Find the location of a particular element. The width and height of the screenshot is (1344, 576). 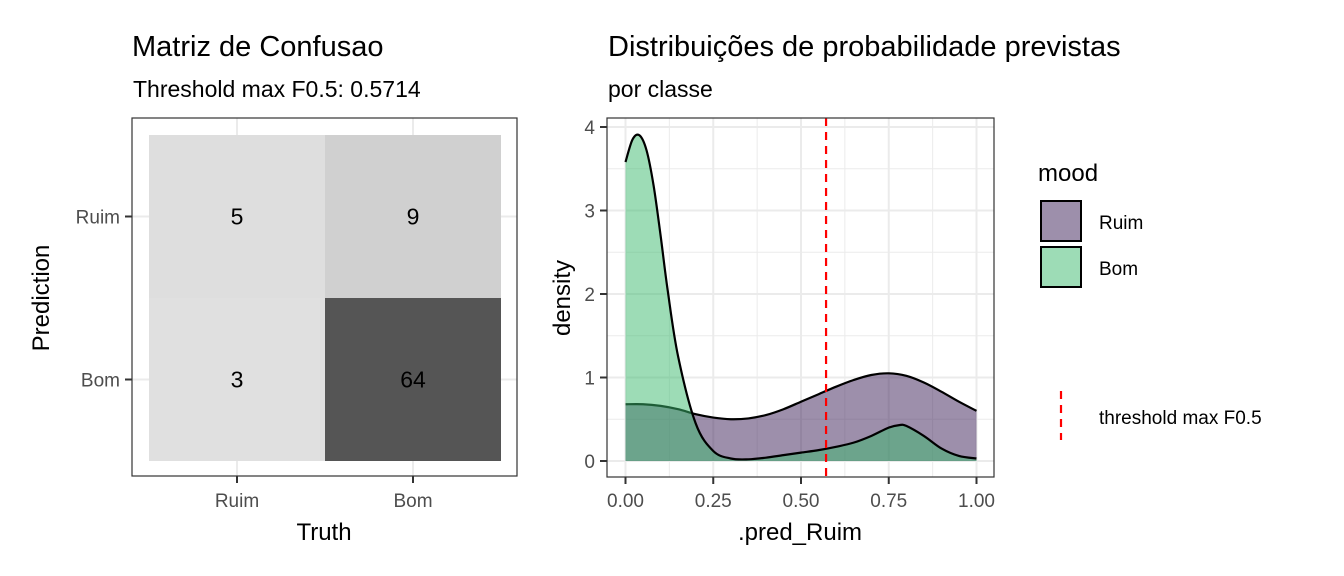

density-y-axis-title: density is located at coordinates (562, 298).